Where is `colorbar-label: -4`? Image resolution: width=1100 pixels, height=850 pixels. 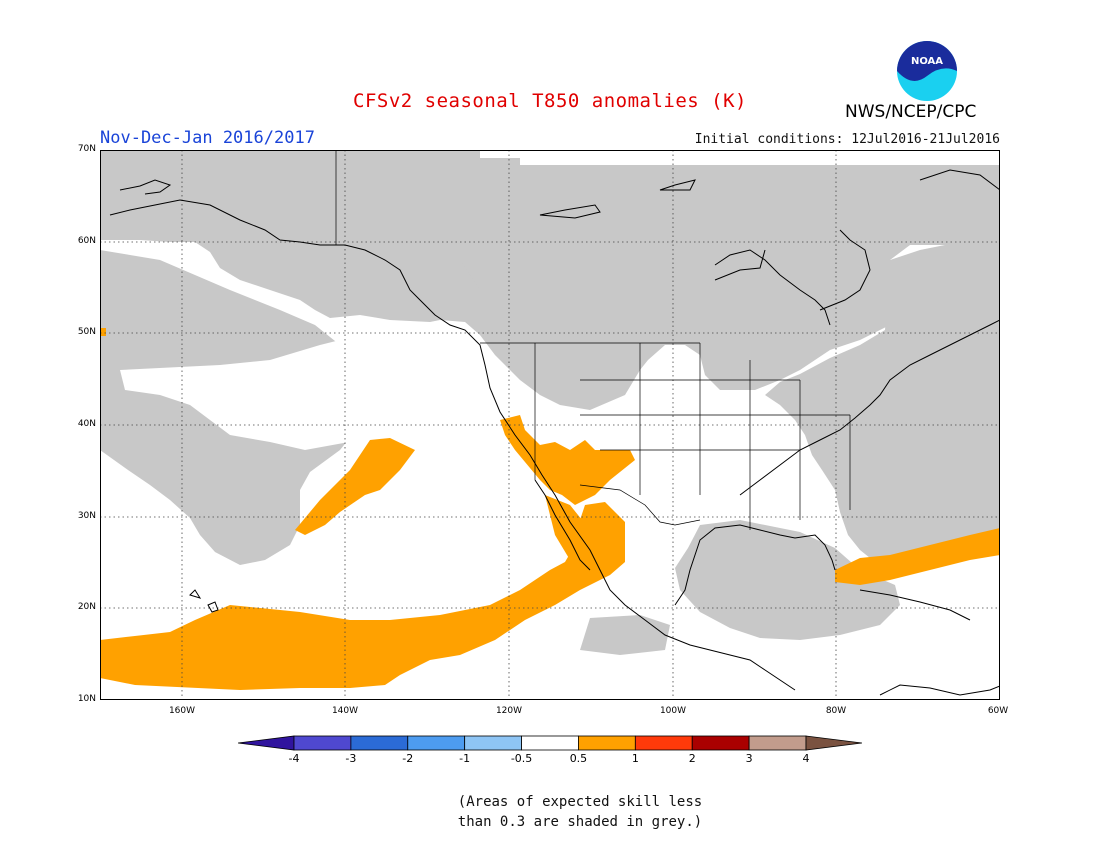 colorbar-label: -4 is located at coordinates (294, 758).